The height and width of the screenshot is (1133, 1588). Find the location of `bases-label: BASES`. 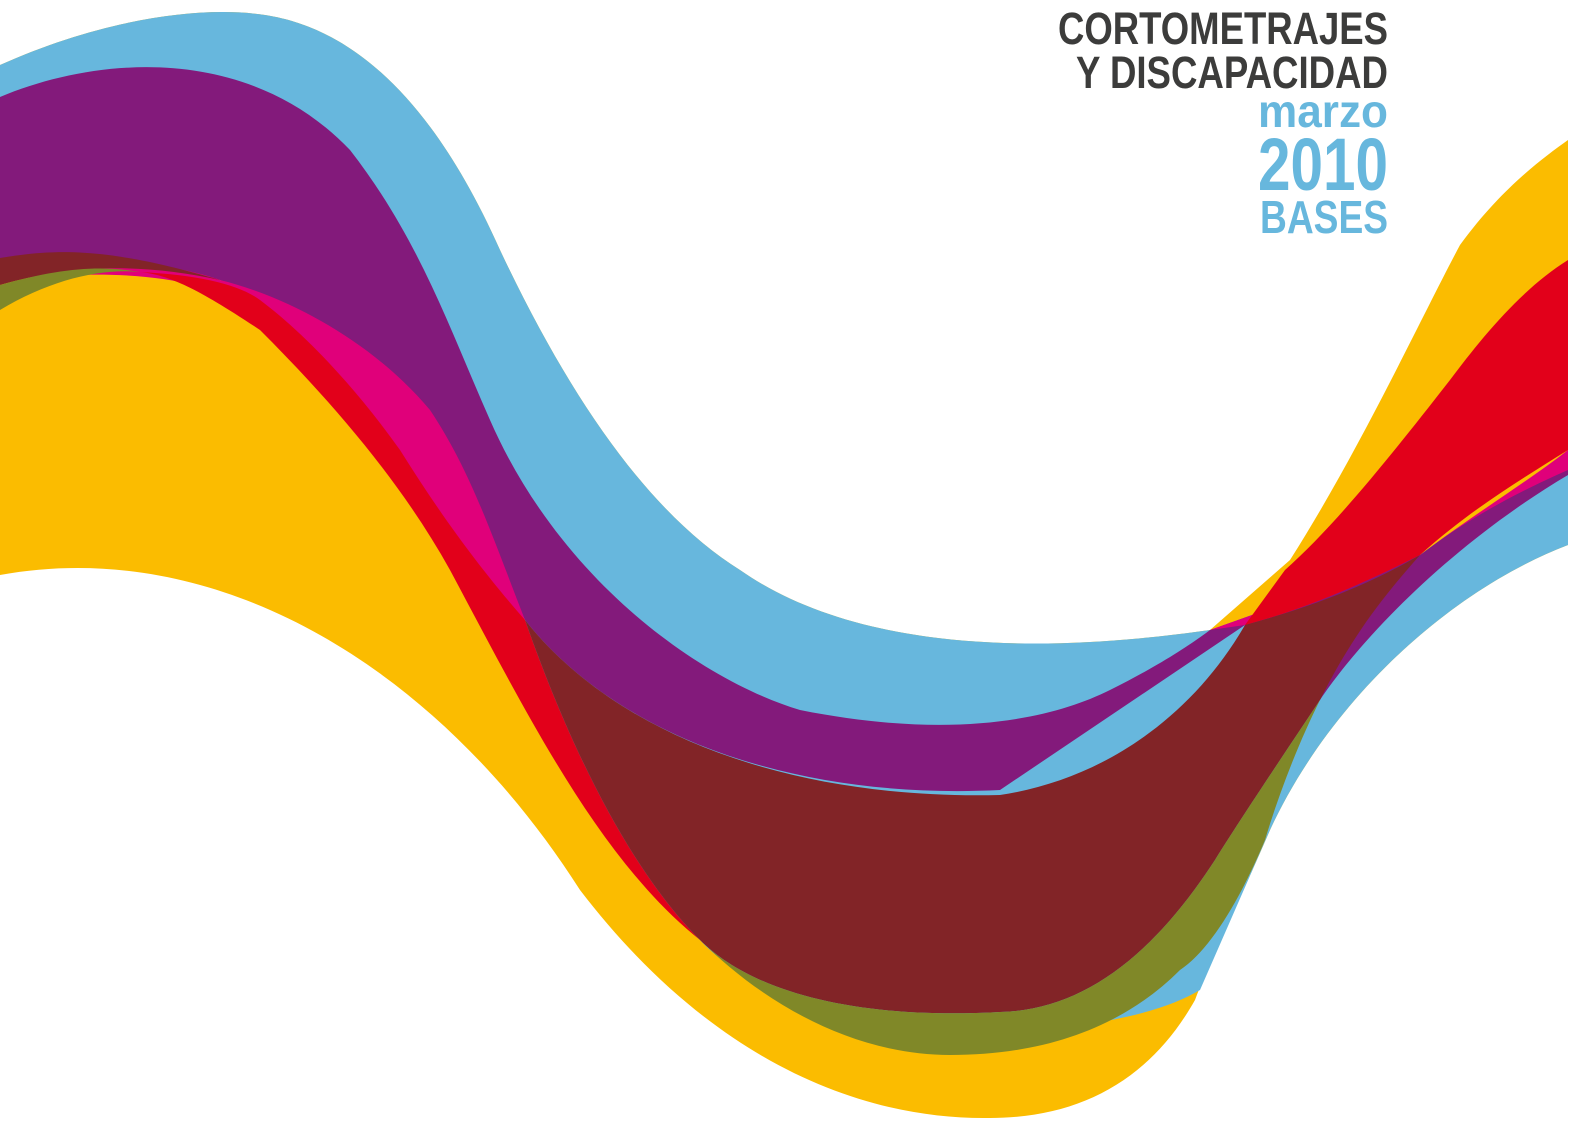

bases-label: BASES is located at coordinates (1324, 217).